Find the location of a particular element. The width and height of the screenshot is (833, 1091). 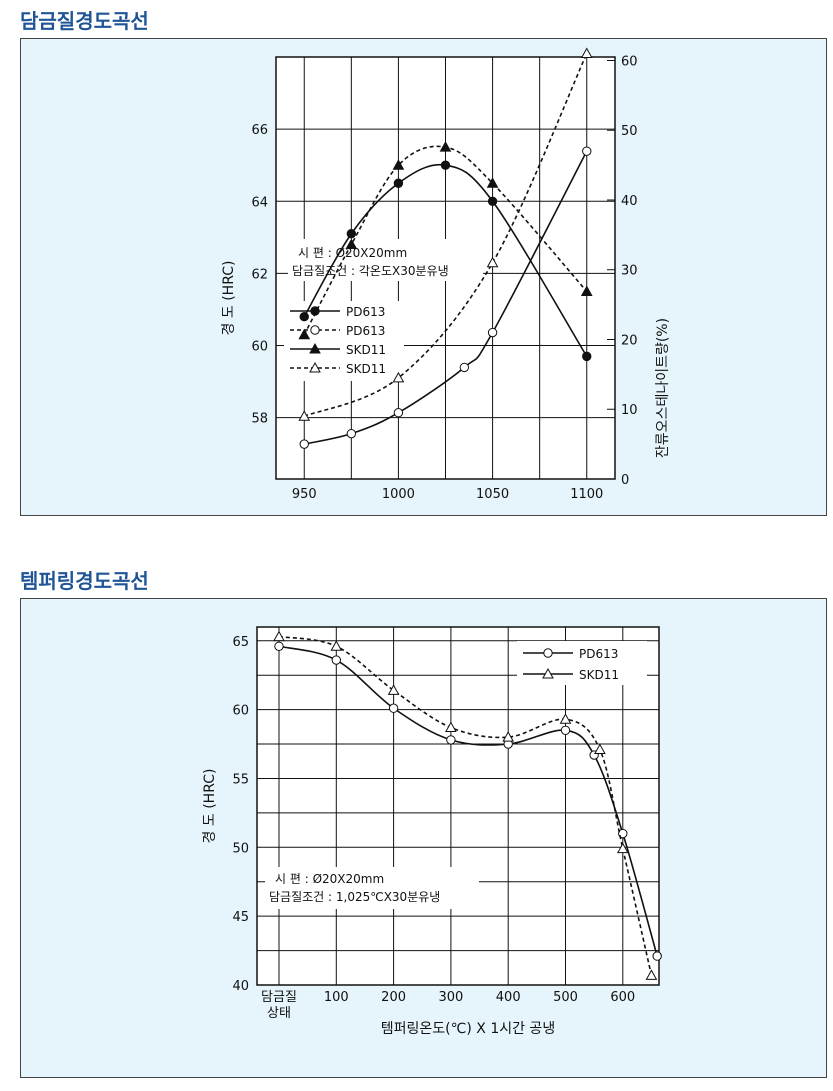

x-tick-label: 담금질 is located at coordinates (279, 997).